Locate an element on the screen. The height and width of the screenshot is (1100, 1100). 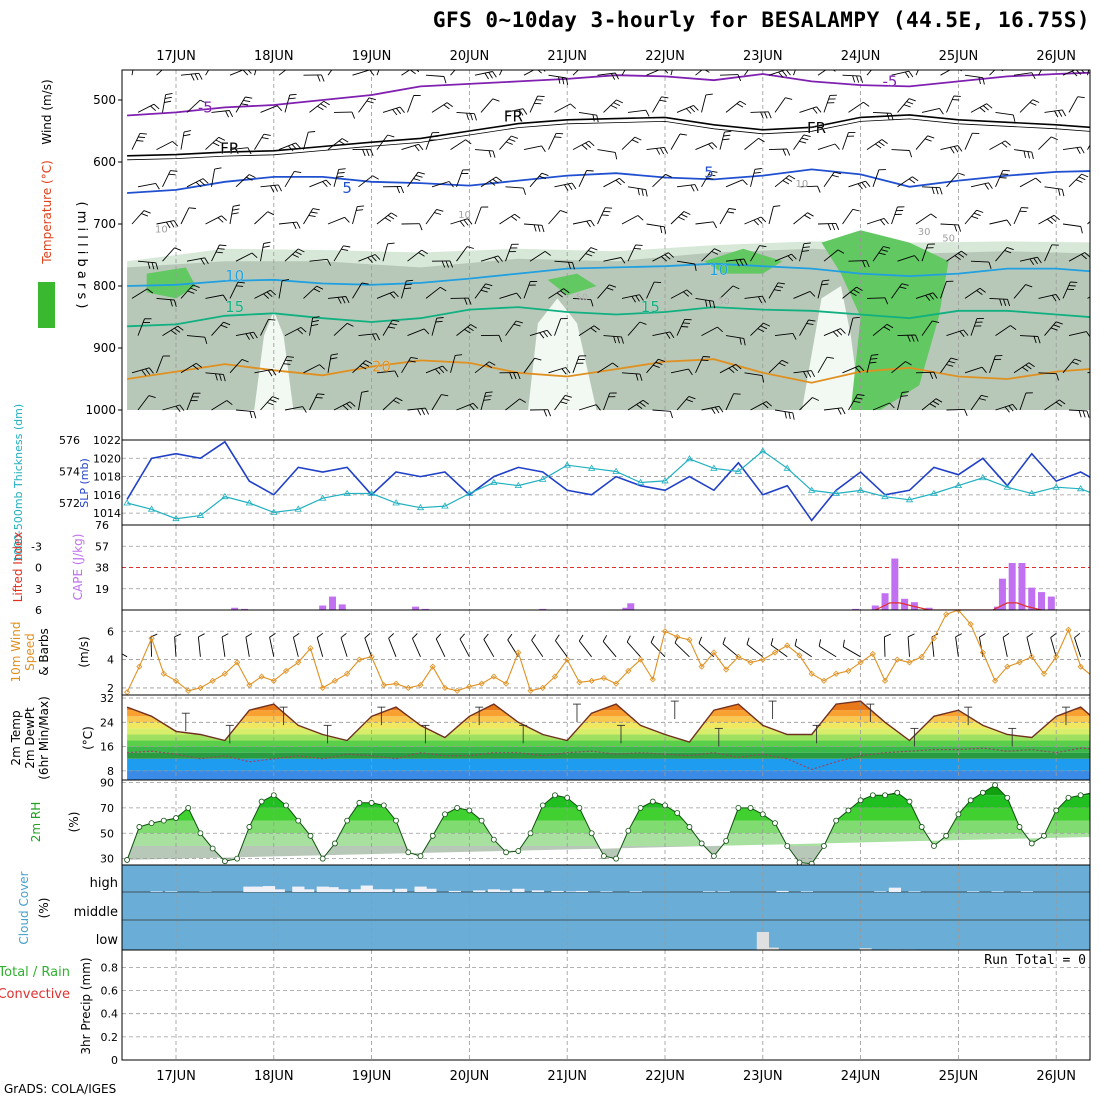
cape-panel is located at coordinates (606, 567).